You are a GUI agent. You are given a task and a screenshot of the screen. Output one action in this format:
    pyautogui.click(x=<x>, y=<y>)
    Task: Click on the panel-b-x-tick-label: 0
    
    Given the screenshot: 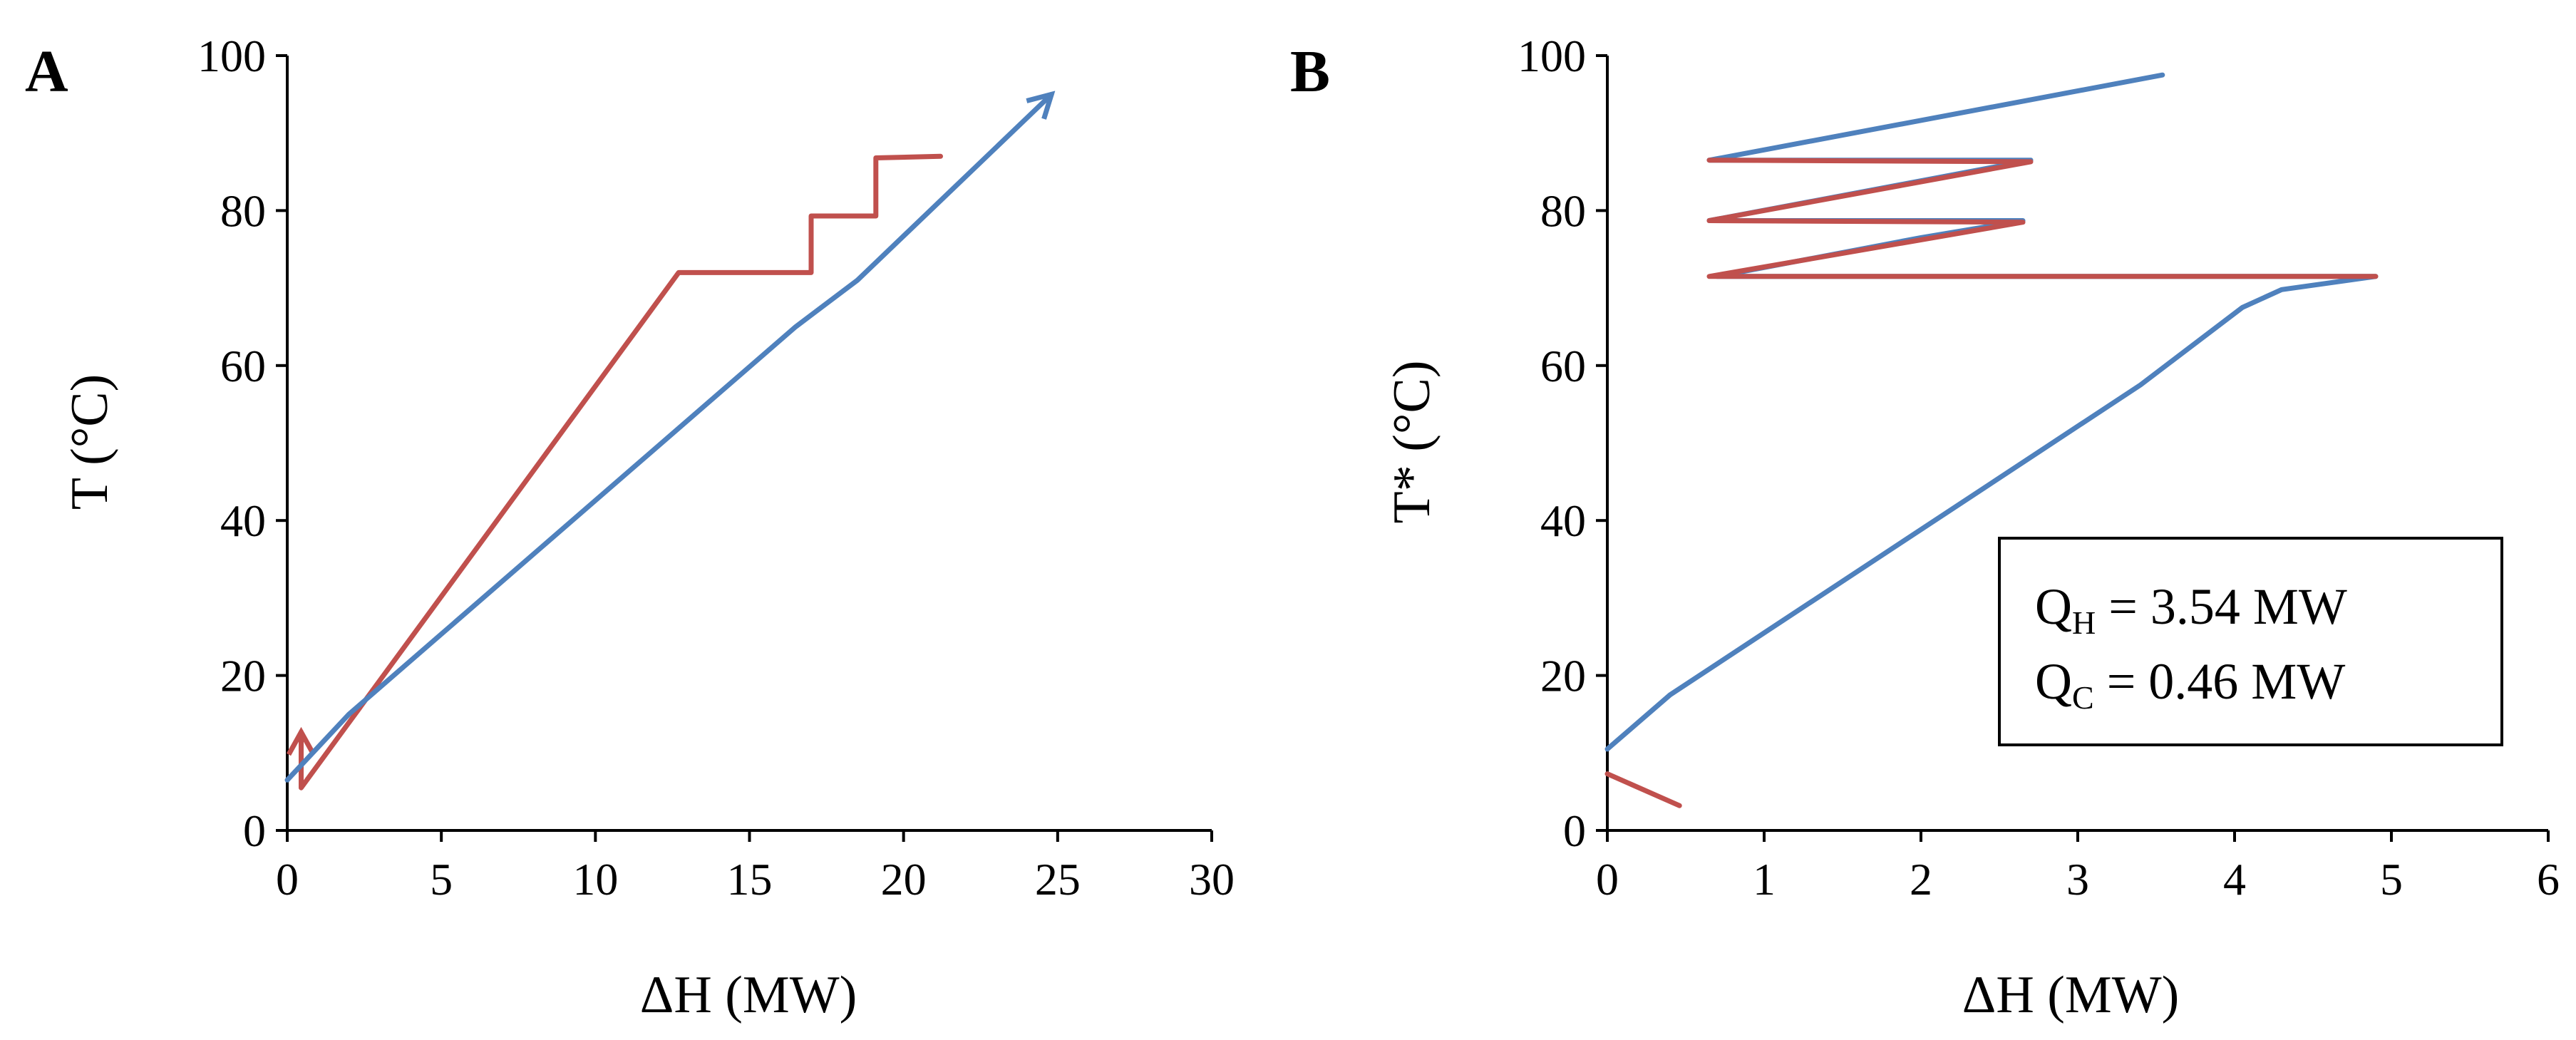 What is the action you would take?
    pyautogui.click(x=1607, y=879)
    